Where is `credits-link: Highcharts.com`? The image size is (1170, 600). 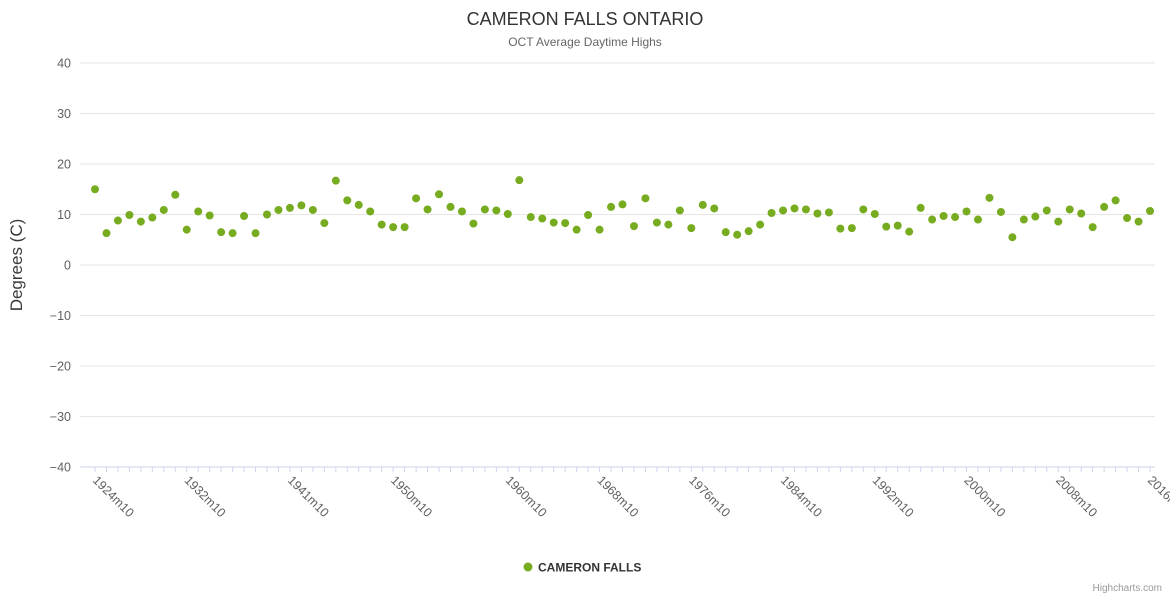
credits-link: Highcharts.com is located at coordinates (1127, 588).